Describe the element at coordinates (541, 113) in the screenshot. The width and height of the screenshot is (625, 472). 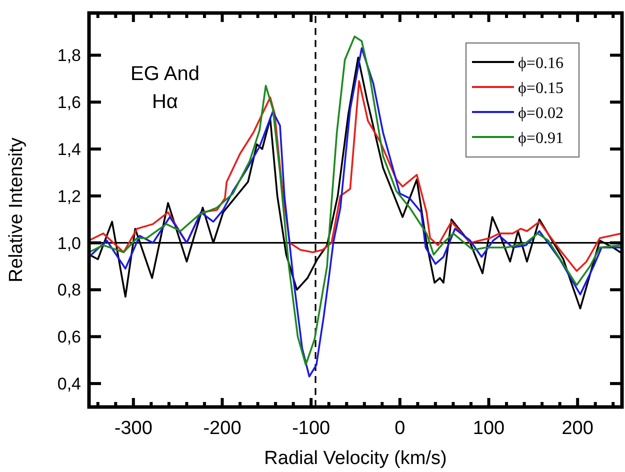
I see `legend-label: ϕ=0.02` at that location.